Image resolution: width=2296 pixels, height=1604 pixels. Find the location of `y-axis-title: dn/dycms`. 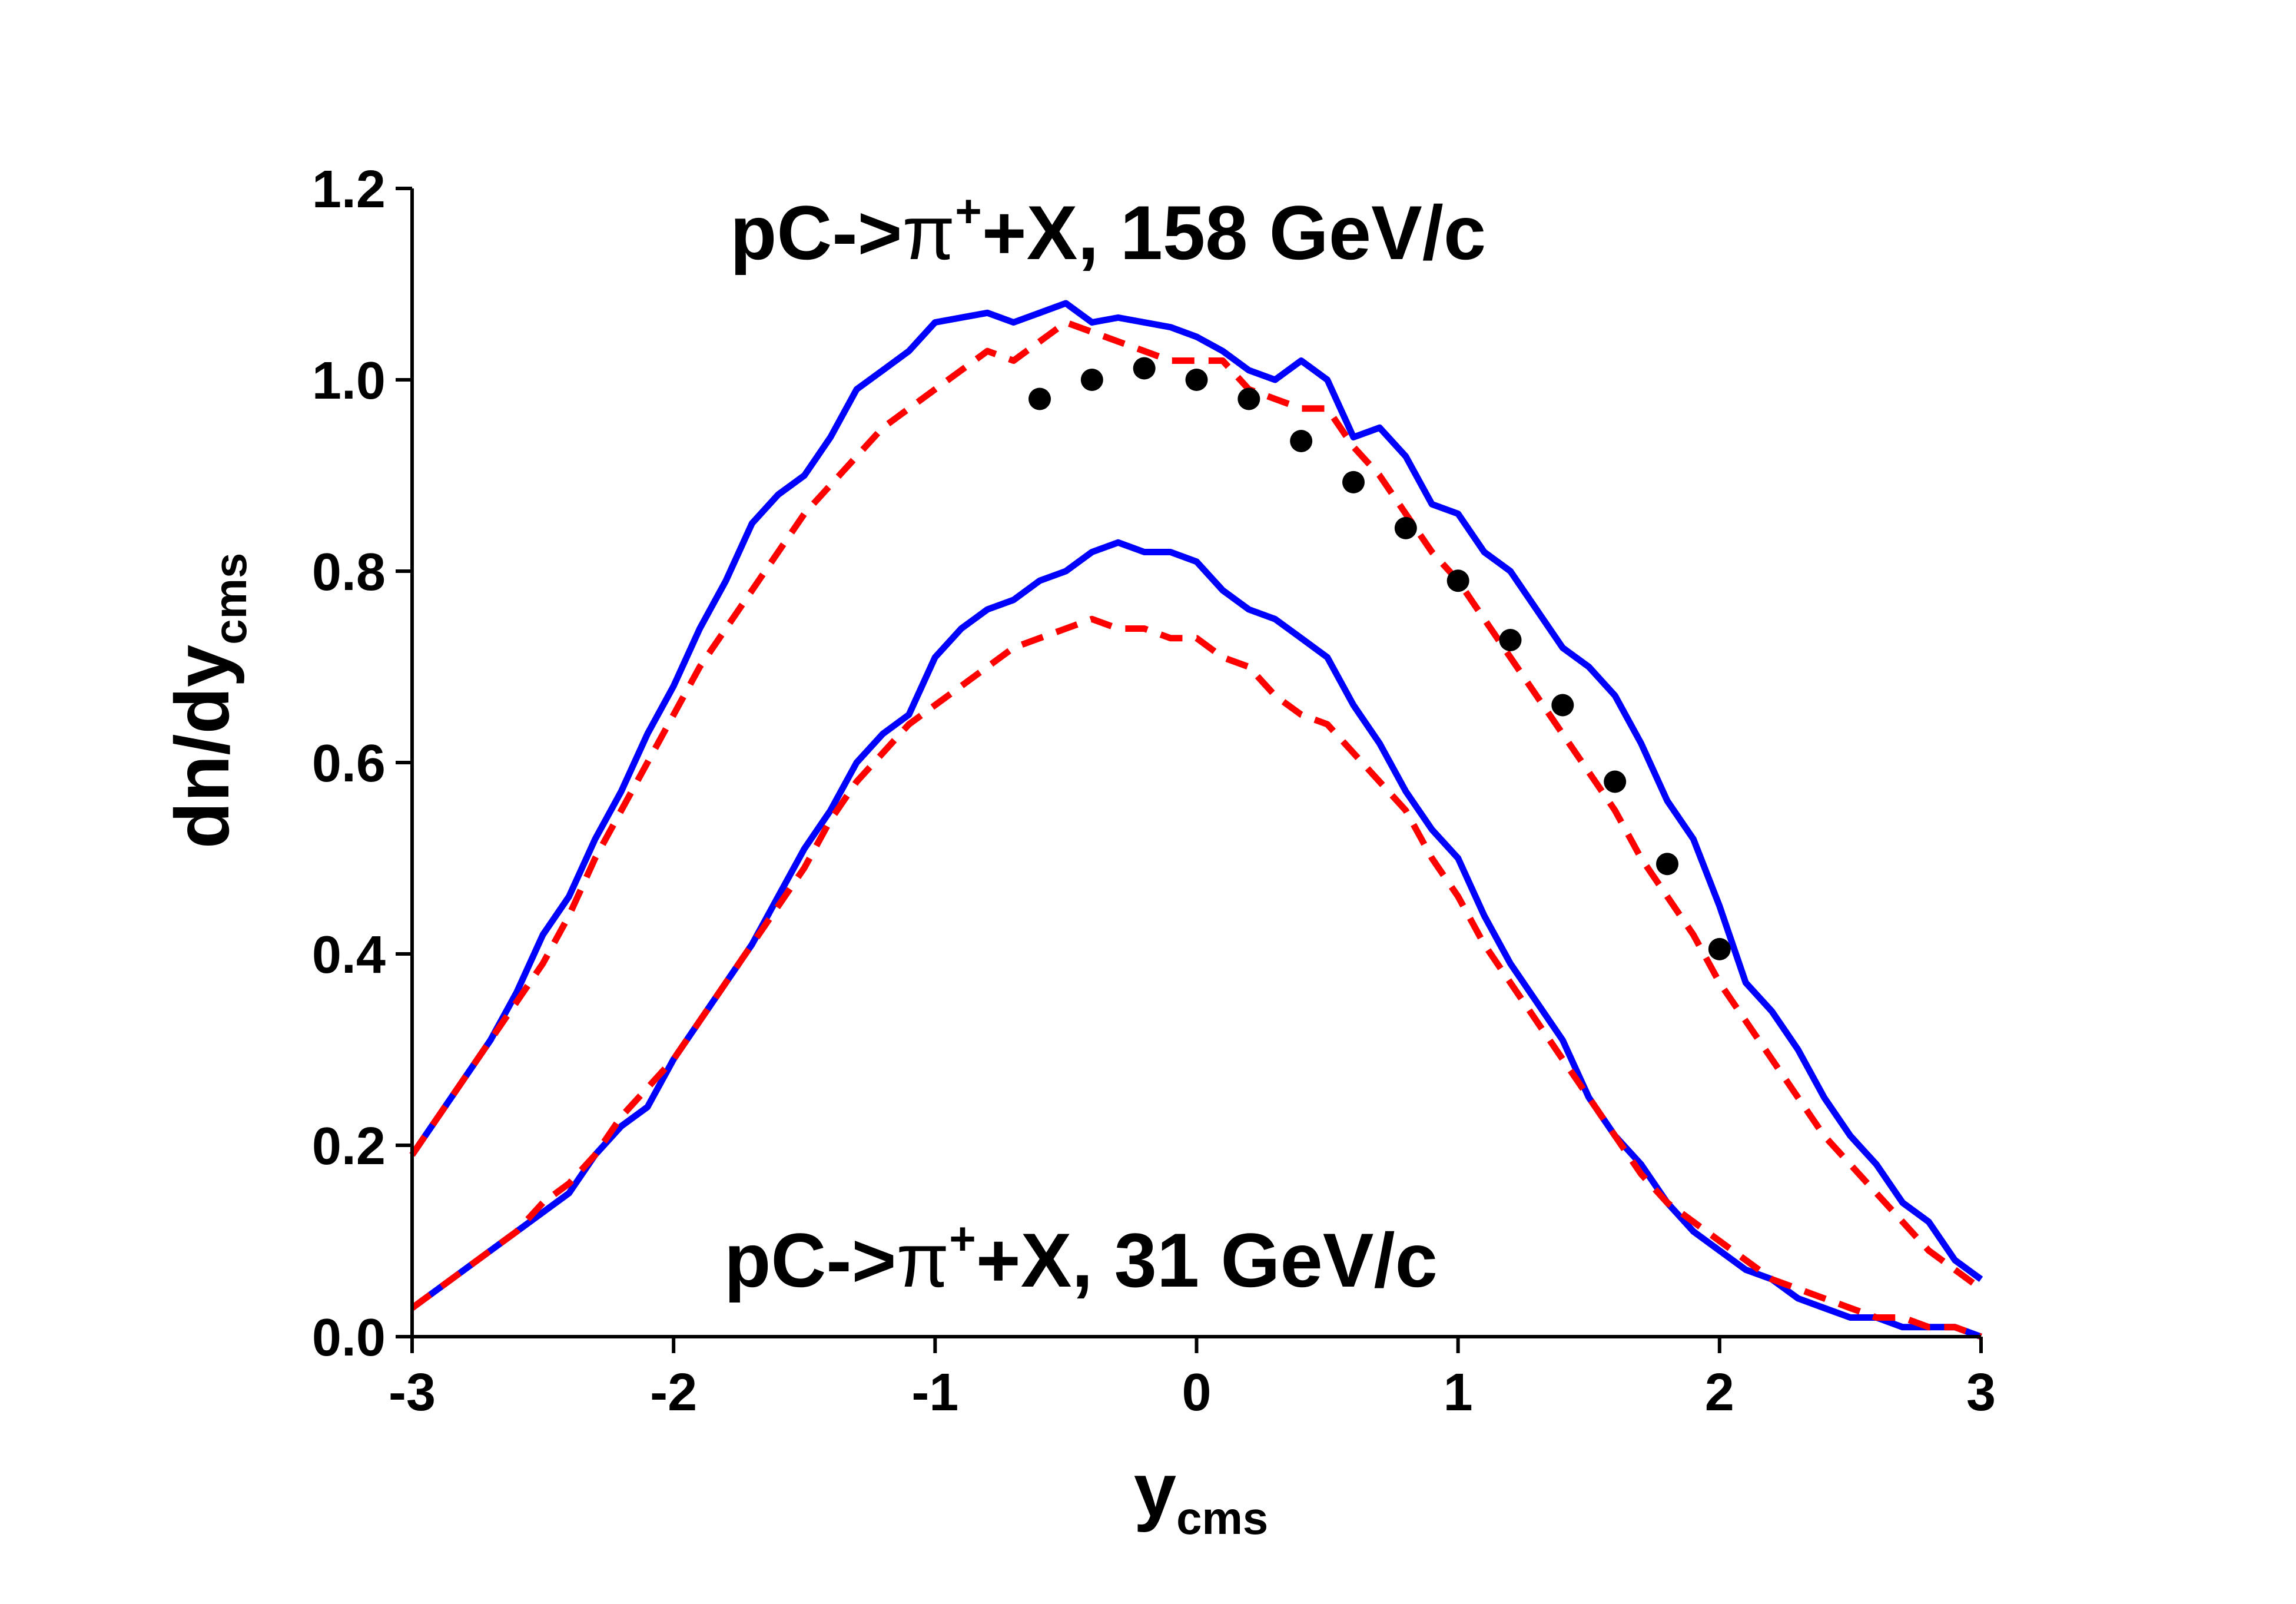

y-axis-title: dn/dycms is located at coordinates (207, 701).